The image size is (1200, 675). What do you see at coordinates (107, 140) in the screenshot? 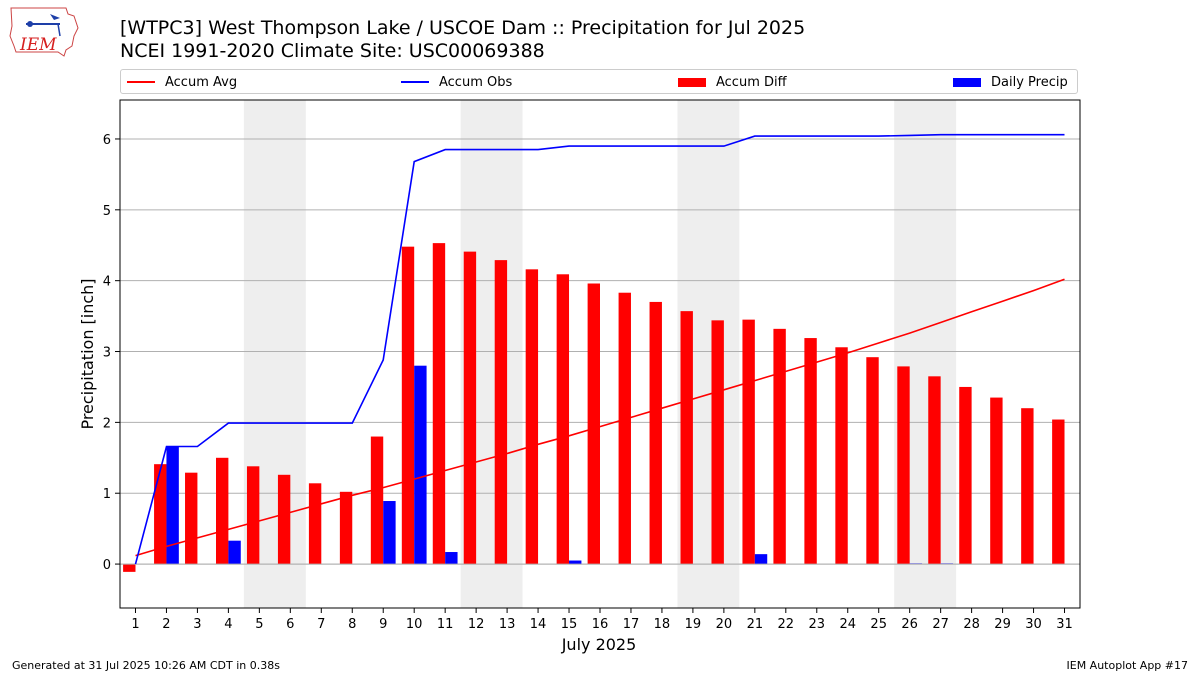
I see `y-tick-label-6: 6` at bounding box center [107, 140].